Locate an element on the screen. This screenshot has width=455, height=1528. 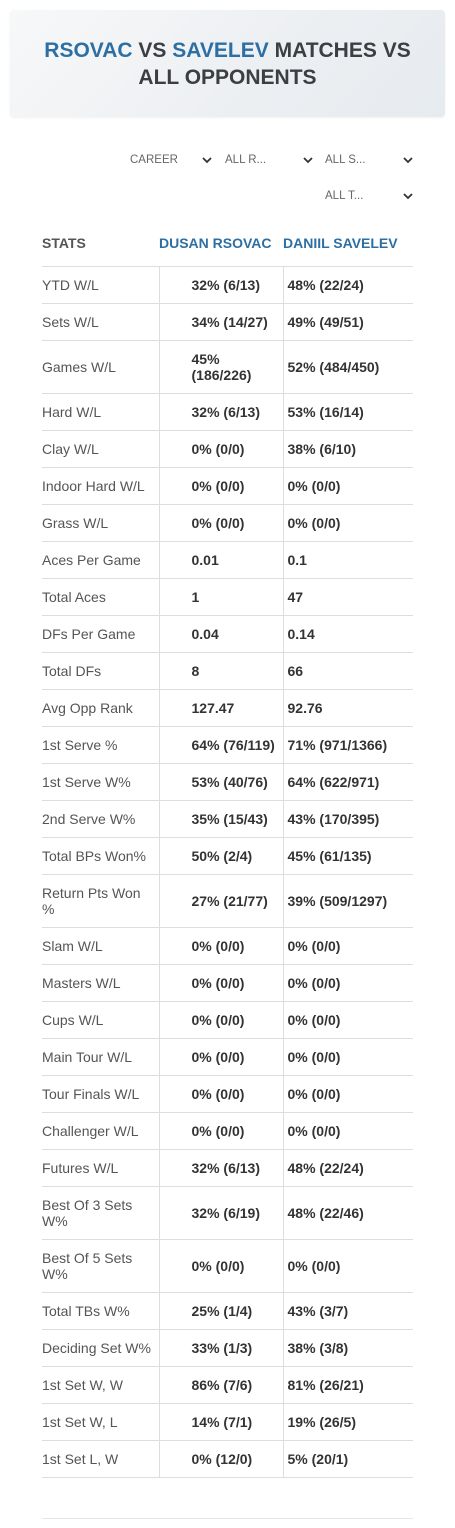
title-part: SAVELEV is located at coordinates (220, 50).